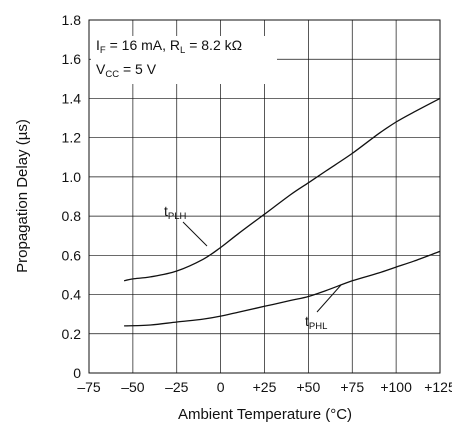  Describe the element at coordinates (72, 334) in the screenshot. I see `y-tick-label: 0.2` at that location.